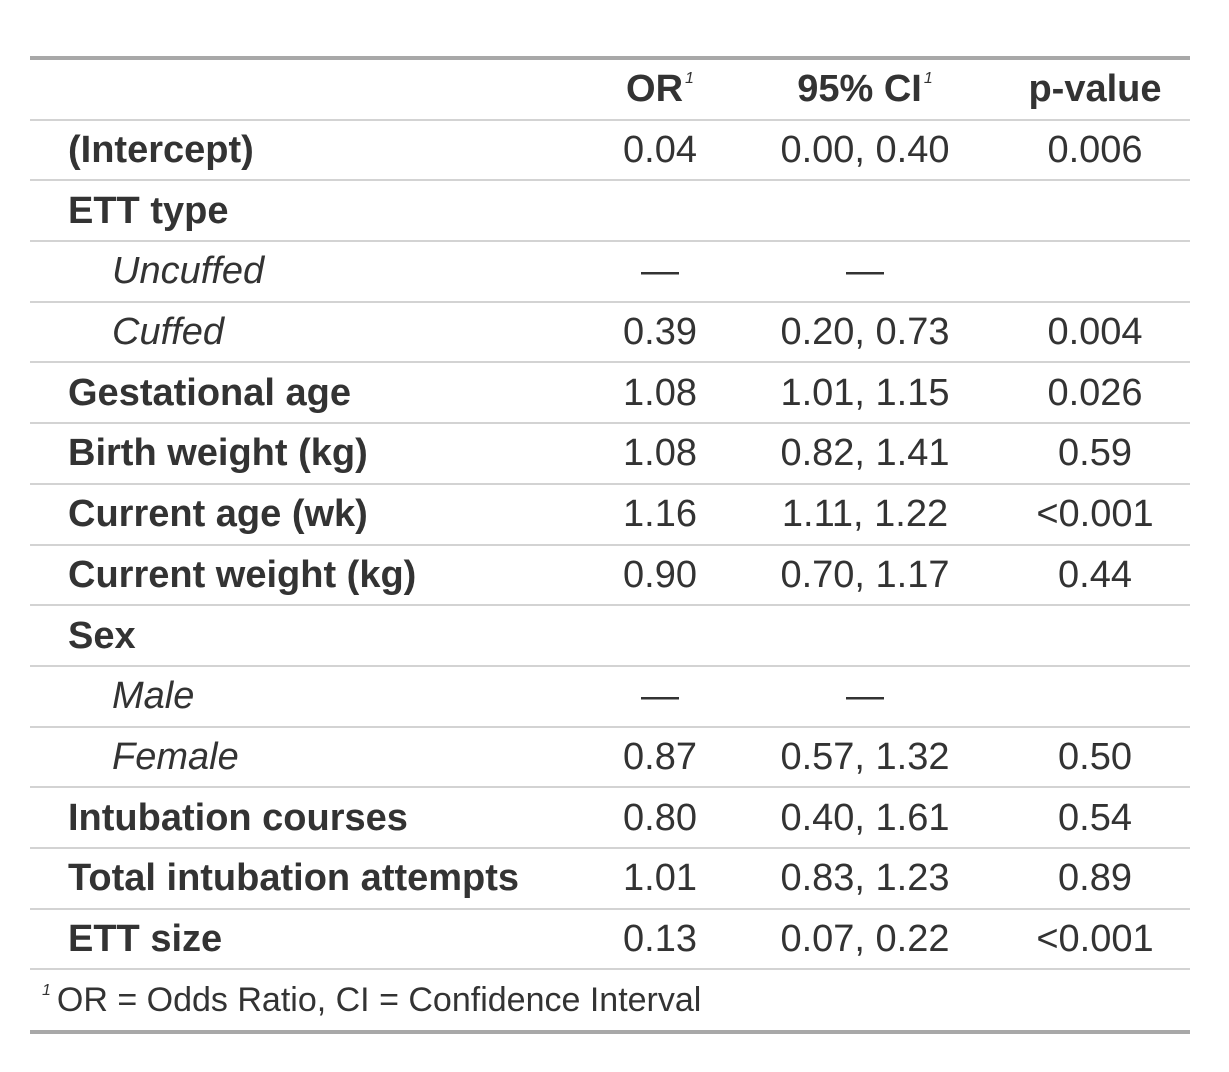  What do you see at coordinates (660, 514) in the screenshot?
I see `row-or: 1.16` at bounding box center [660, 514].